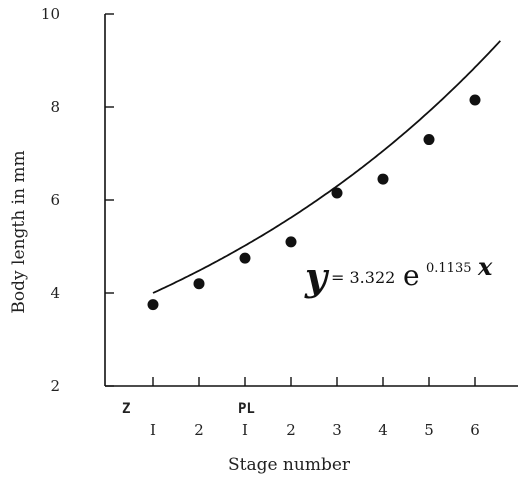 Image resolution: width=523 pixels, height=478 pixels. I want to click on x-ticks: I 2 I 2 3 4 5 6, so click(315, 408).